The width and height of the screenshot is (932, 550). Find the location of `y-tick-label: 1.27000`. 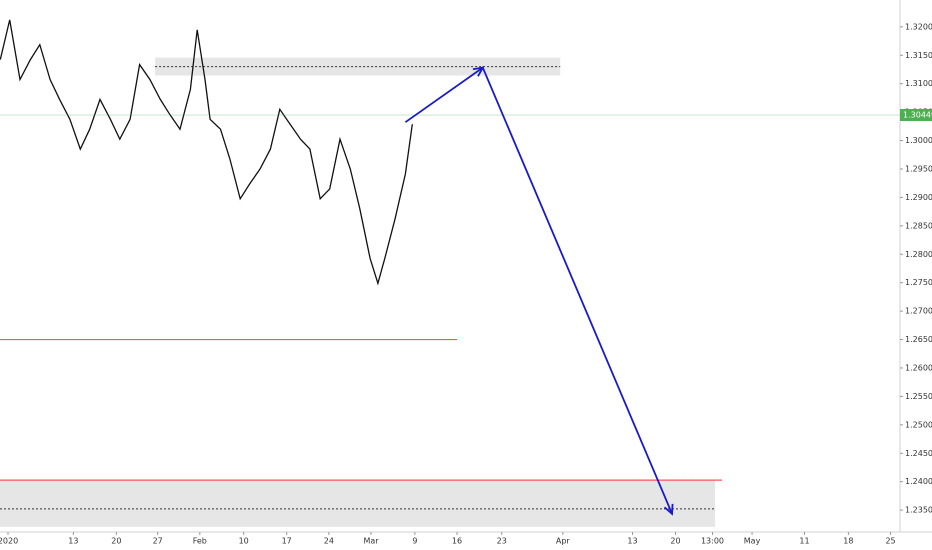

y-tick-label: 1.27000 is located at coordinates (918, 311).